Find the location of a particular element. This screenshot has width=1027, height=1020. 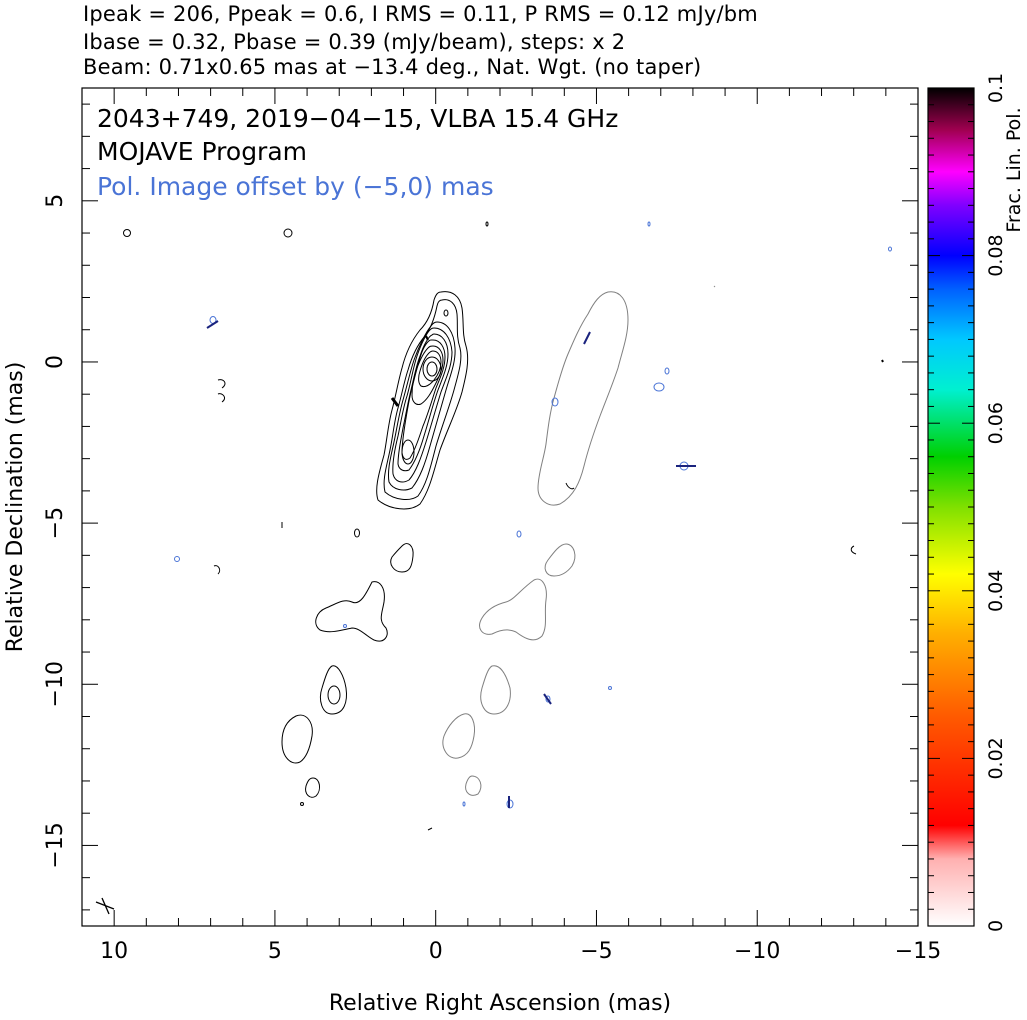

colorbar-tick-label: 0 is located at coordinates (996, 926).